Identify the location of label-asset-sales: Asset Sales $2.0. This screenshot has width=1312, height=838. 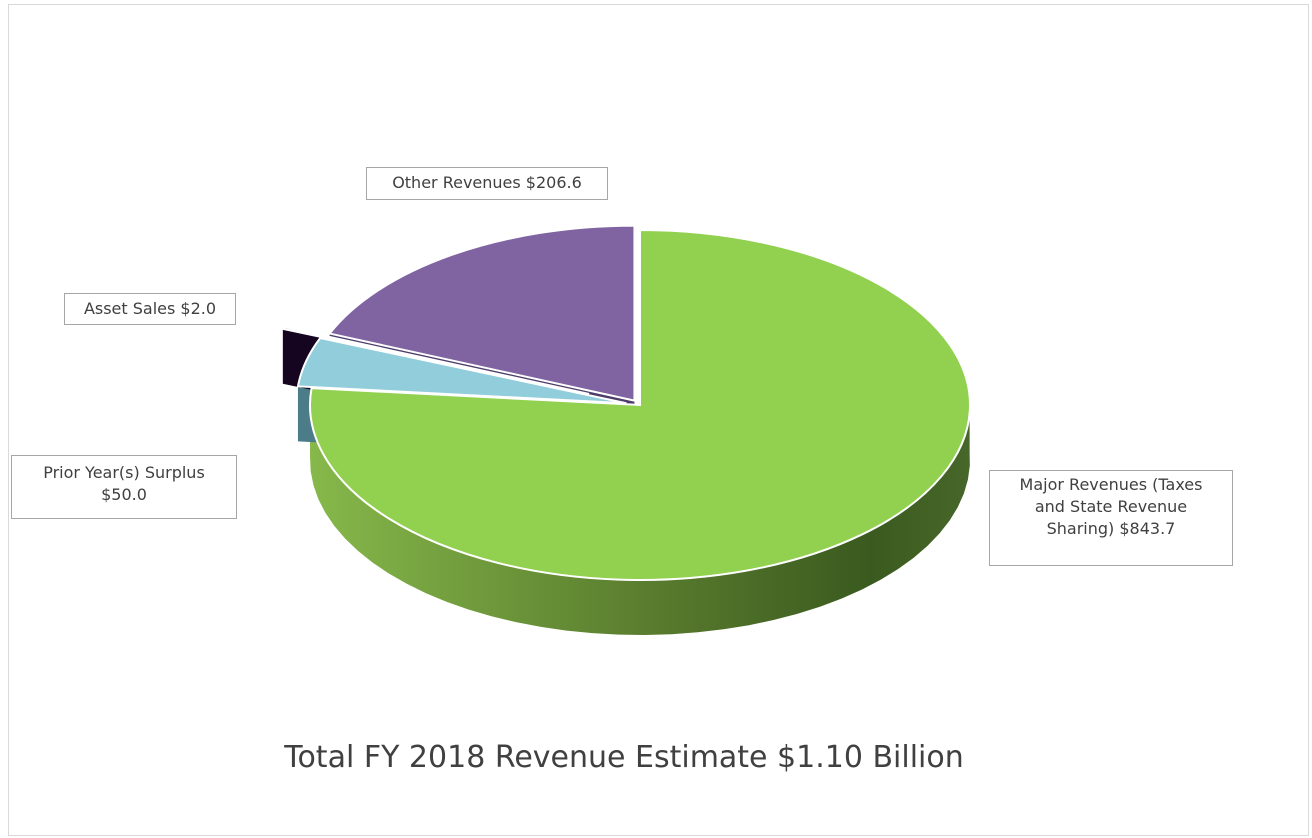
(150, 309).